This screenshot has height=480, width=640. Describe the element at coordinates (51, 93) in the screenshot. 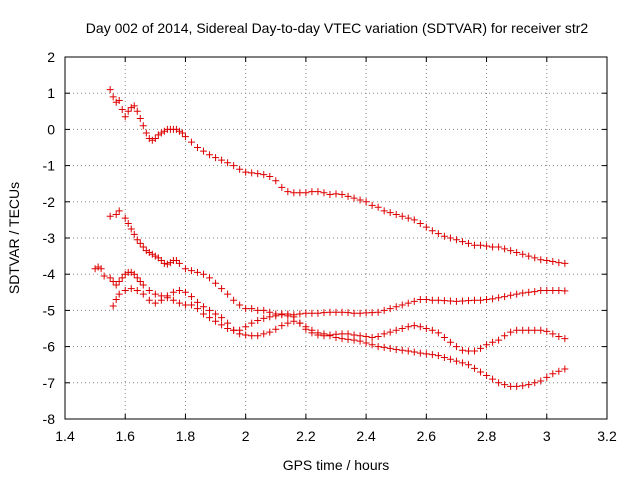

I see `y-tick-label: 1` at that location.